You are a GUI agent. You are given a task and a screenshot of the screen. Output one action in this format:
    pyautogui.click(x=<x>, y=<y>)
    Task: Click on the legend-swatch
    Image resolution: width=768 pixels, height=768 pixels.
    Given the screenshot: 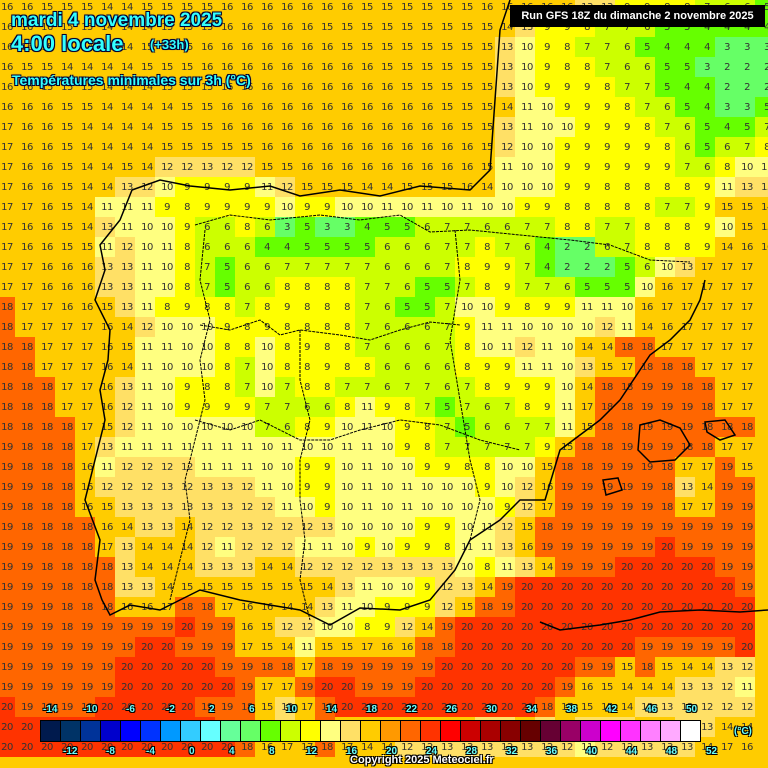 What is the action you would take?
    pyautogui.click(x=271, y=731)
    